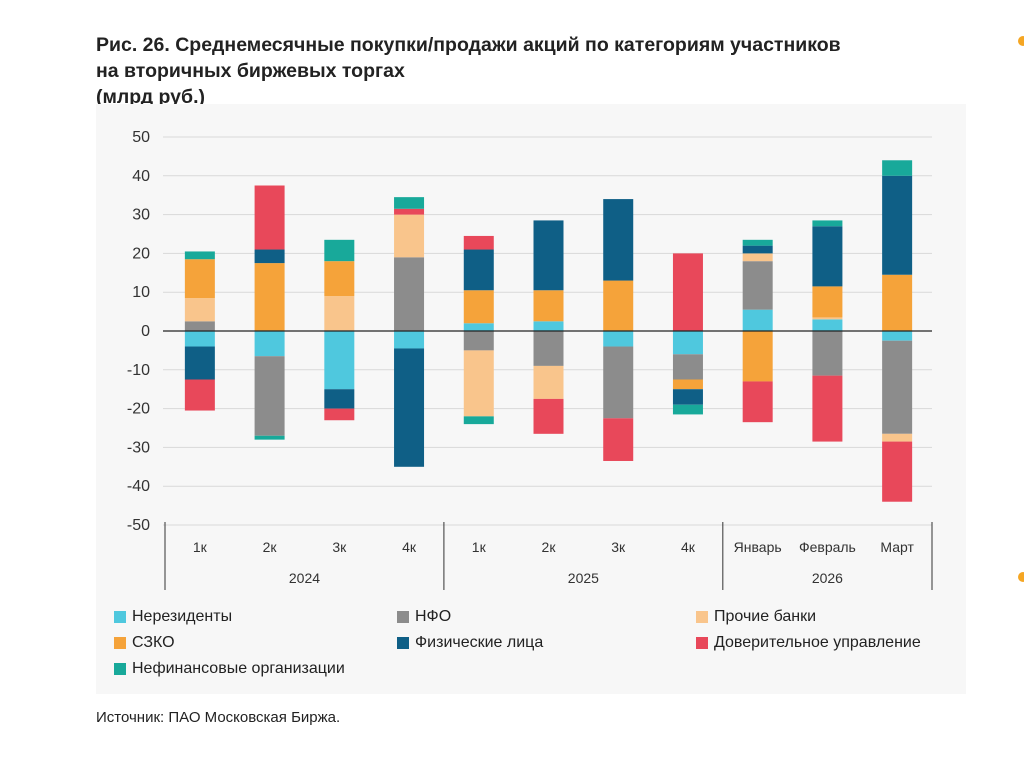  I want to click on y-tick-label: 20, so click(141, 253).